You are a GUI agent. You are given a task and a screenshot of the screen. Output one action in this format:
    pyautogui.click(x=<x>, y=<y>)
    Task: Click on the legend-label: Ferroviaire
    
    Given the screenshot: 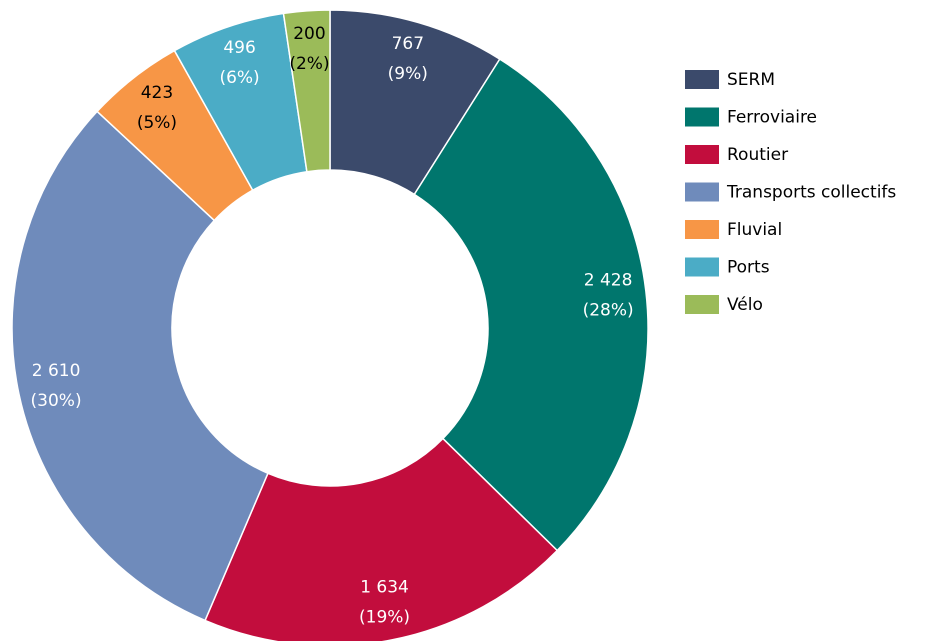 What is the action you would take?
    pyautogui.click(x=772, y=118)
    